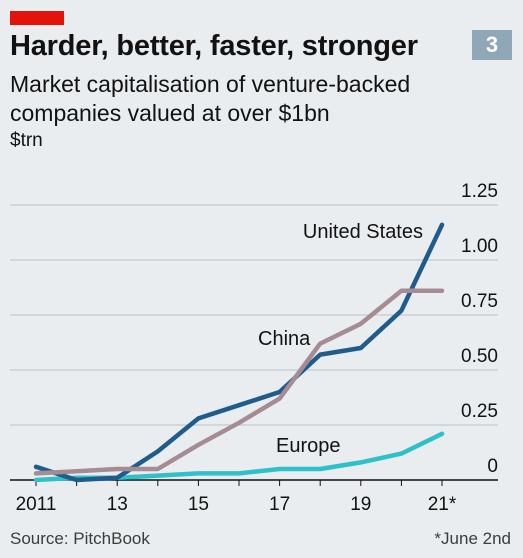  What do you see at coordinates (214, 46) in the screenshot?
I see `chart-title: Harder, better, faster, stronger` at bounding box center [214, 46].